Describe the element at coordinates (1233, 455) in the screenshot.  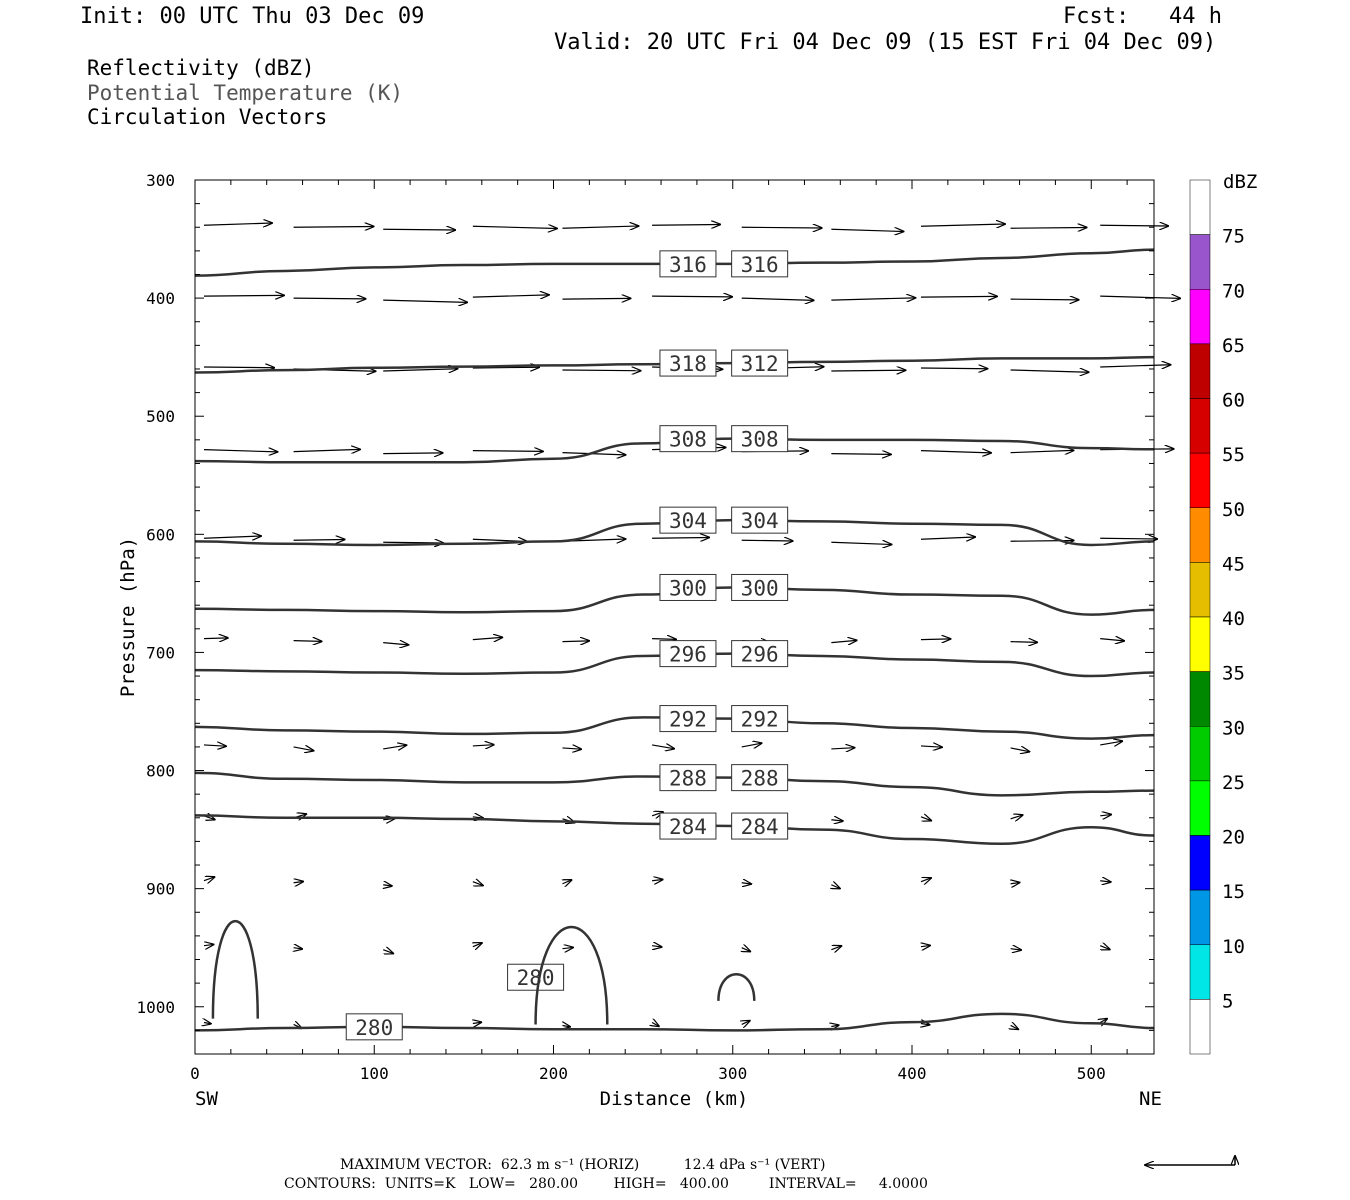
I see `colorbar-label: 55` at that location.